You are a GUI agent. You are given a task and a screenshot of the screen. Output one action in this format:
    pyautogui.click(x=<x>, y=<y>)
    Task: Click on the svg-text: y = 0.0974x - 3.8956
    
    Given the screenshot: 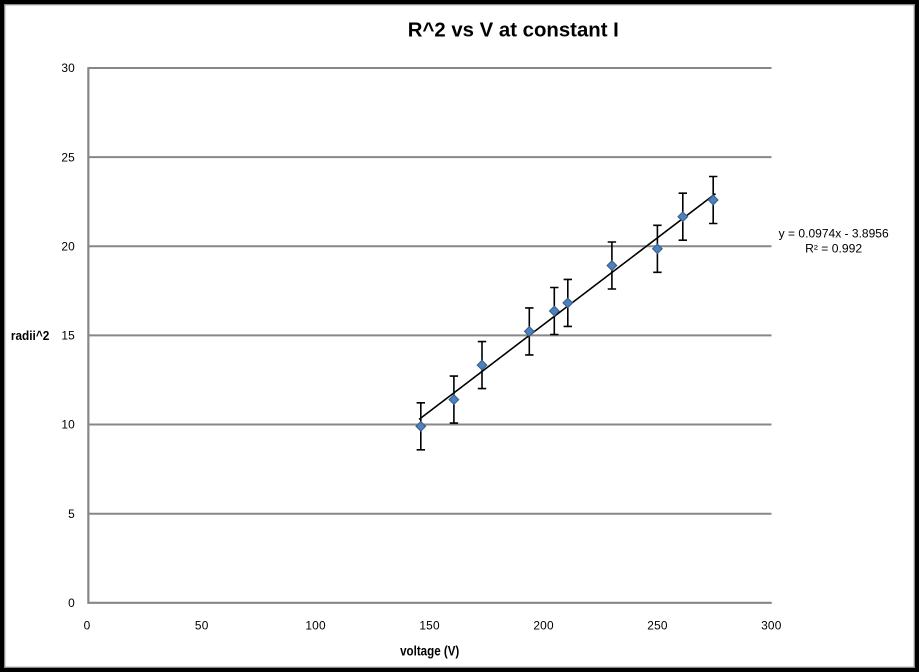 What is the action you would take?
    pyautogui.click(x=834, y=234)
    